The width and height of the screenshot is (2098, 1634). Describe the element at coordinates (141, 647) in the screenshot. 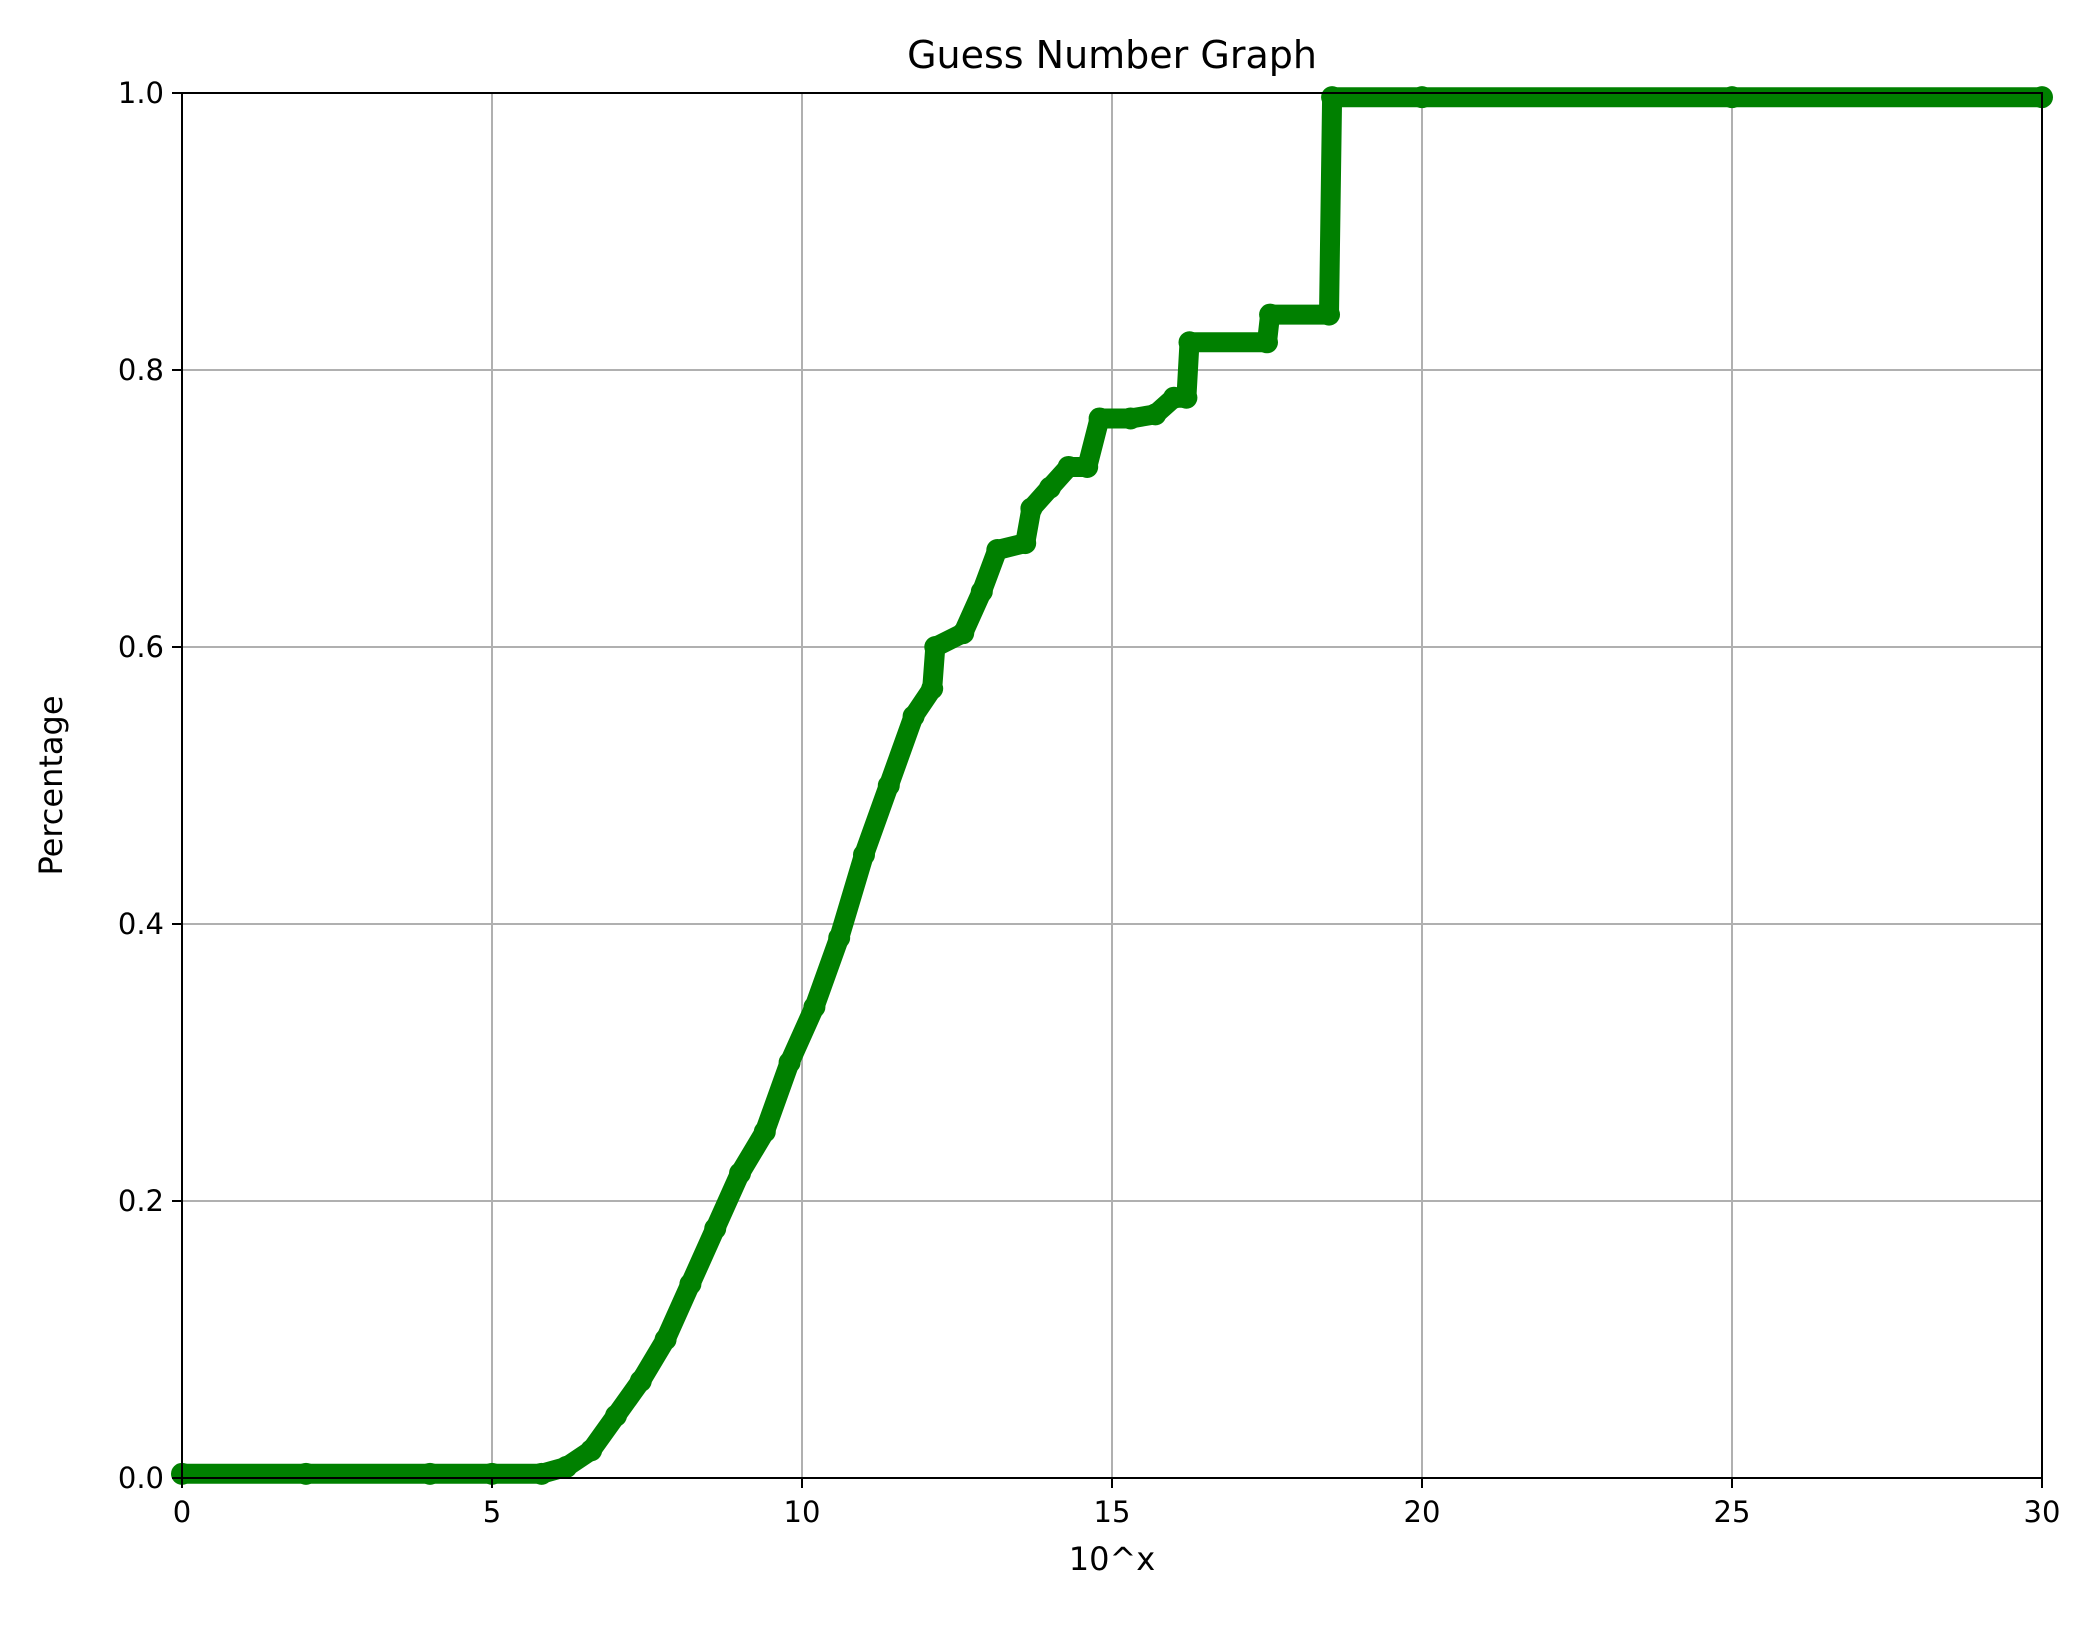

I see `y-tick-label: 0.6` at that location.